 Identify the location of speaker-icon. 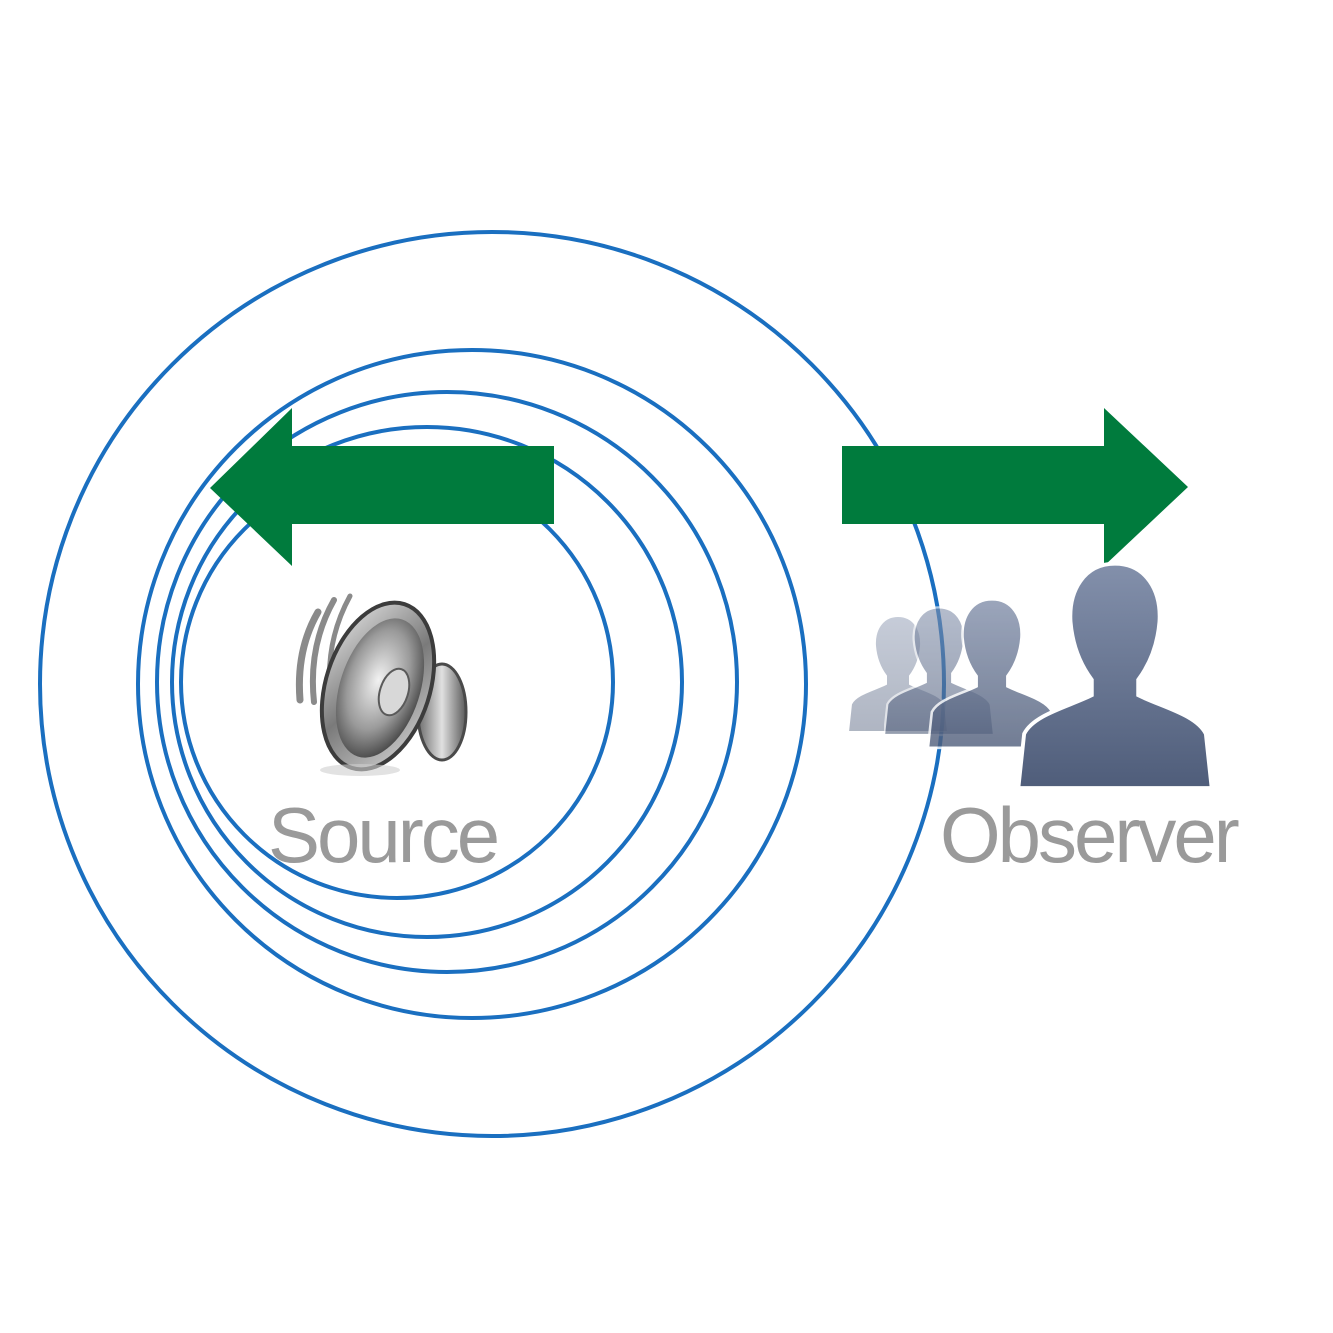
(381, 684).